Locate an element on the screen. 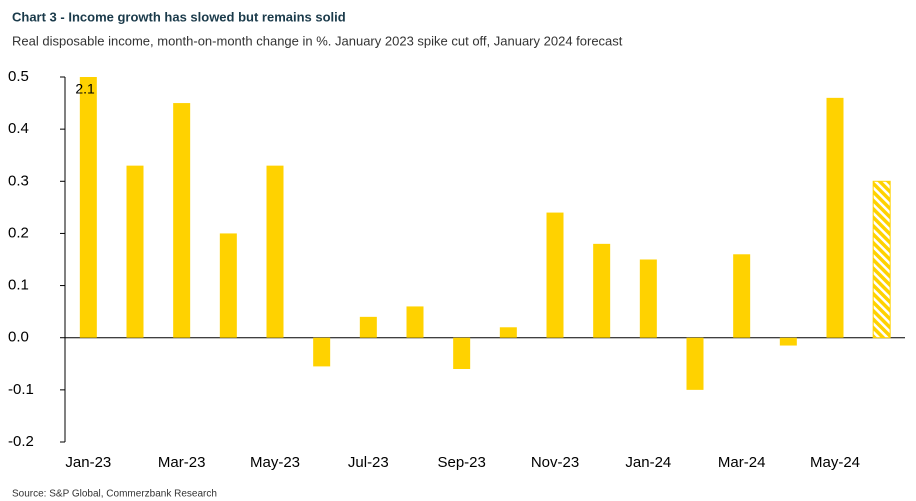  y-tick-label: 0.4 is located at coordinates (18, 128).